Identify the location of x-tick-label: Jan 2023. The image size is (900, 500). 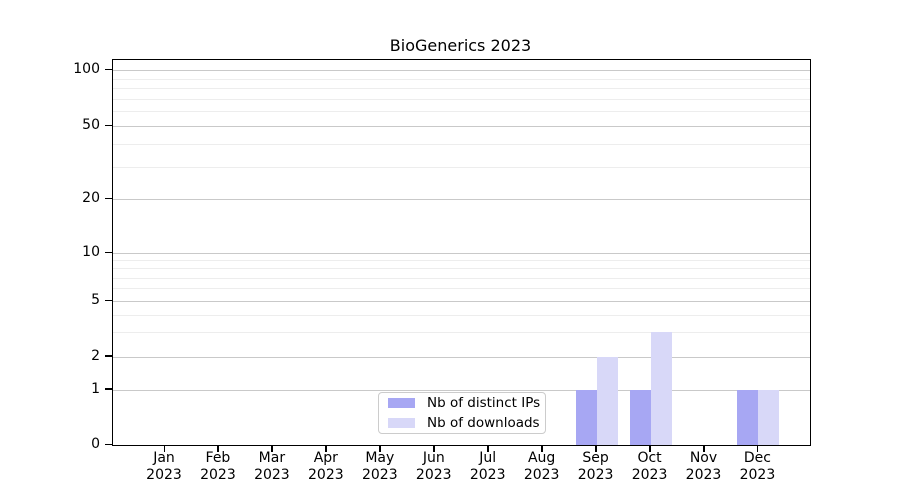
(164, 466).